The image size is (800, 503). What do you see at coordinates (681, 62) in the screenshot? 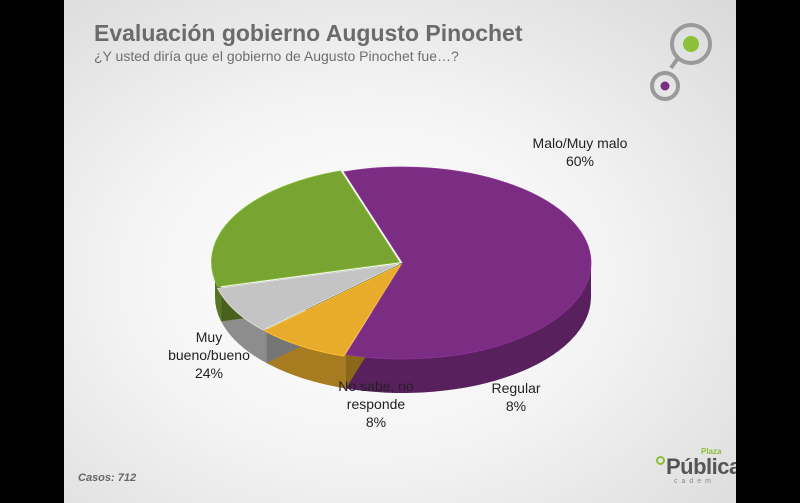
I see `corner-logo-icon` at bounding box center [681, 62].